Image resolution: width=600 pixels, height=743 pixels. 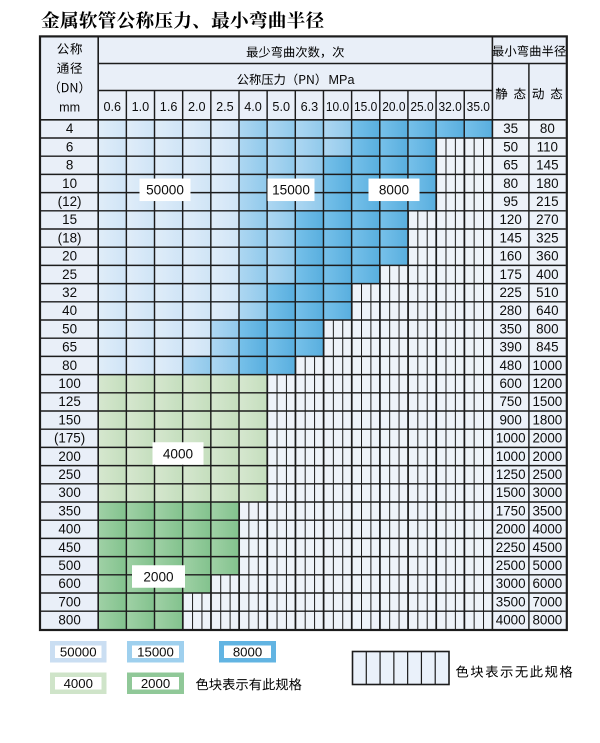 What do you see at coordinates (421, 106) in the screenshot?
I see `svg-text: 25.0` at bounding box center [421, 106].